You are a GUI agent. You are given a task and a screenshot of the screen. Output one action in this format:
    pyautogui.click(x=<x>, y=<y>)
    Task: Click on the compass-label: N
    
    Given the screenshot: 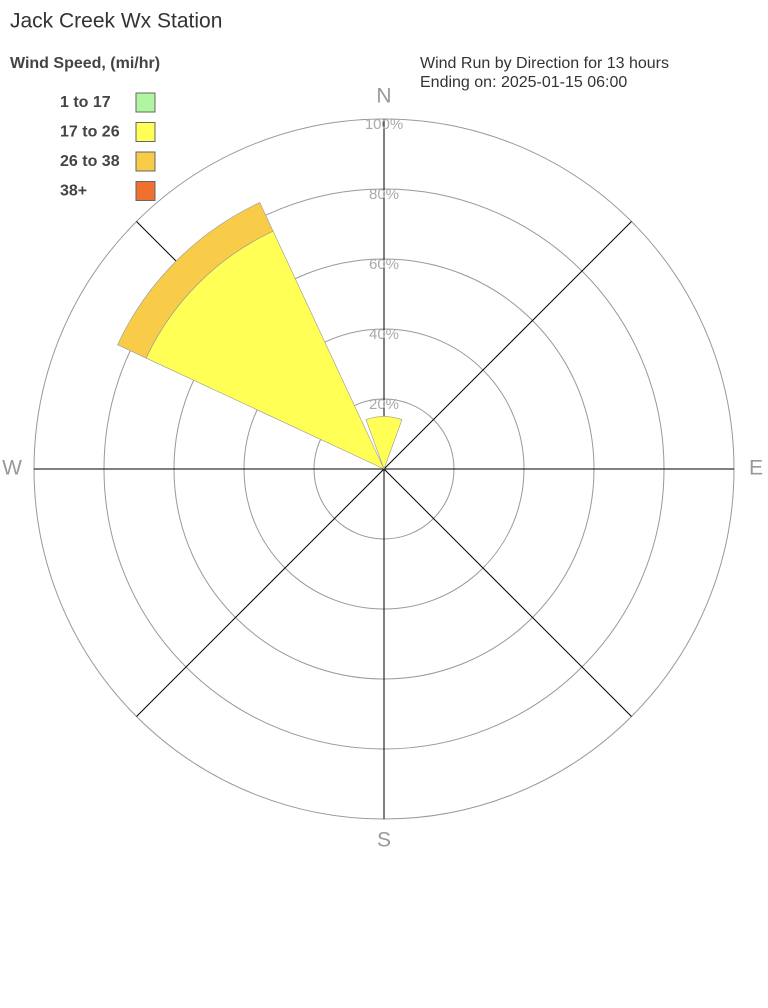 What is the action you would take?
    pyautogui.click(x=383, y=96)
    